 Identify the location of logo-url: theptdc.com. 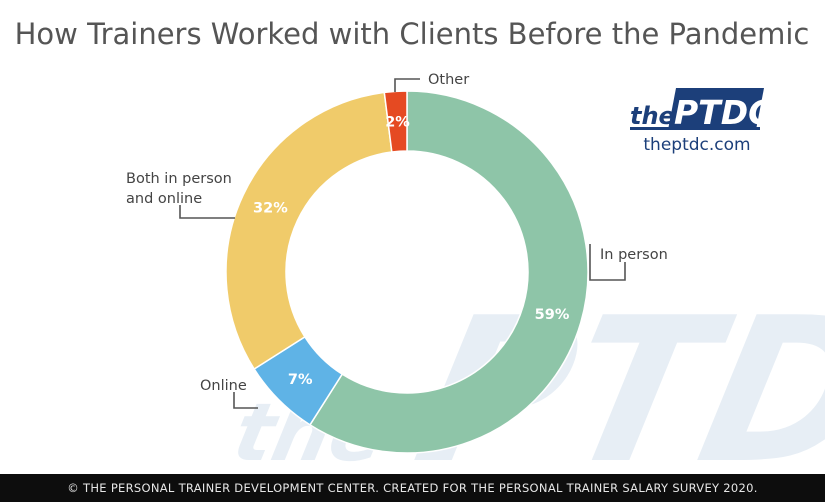
(696, 145).